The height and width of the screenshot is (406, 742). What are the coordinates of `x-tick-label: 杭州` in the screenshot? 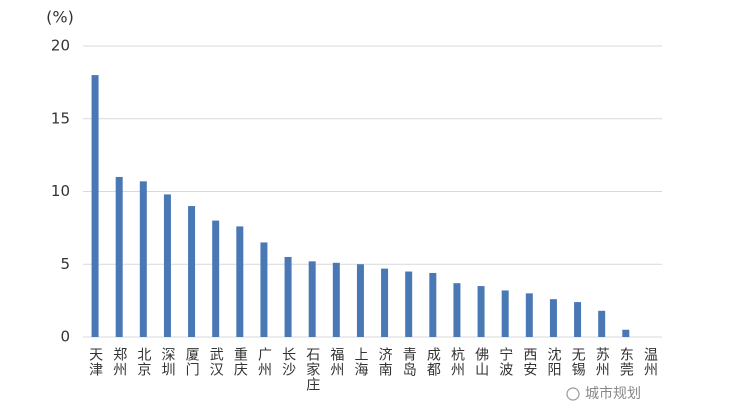 It's located at (457, 362).